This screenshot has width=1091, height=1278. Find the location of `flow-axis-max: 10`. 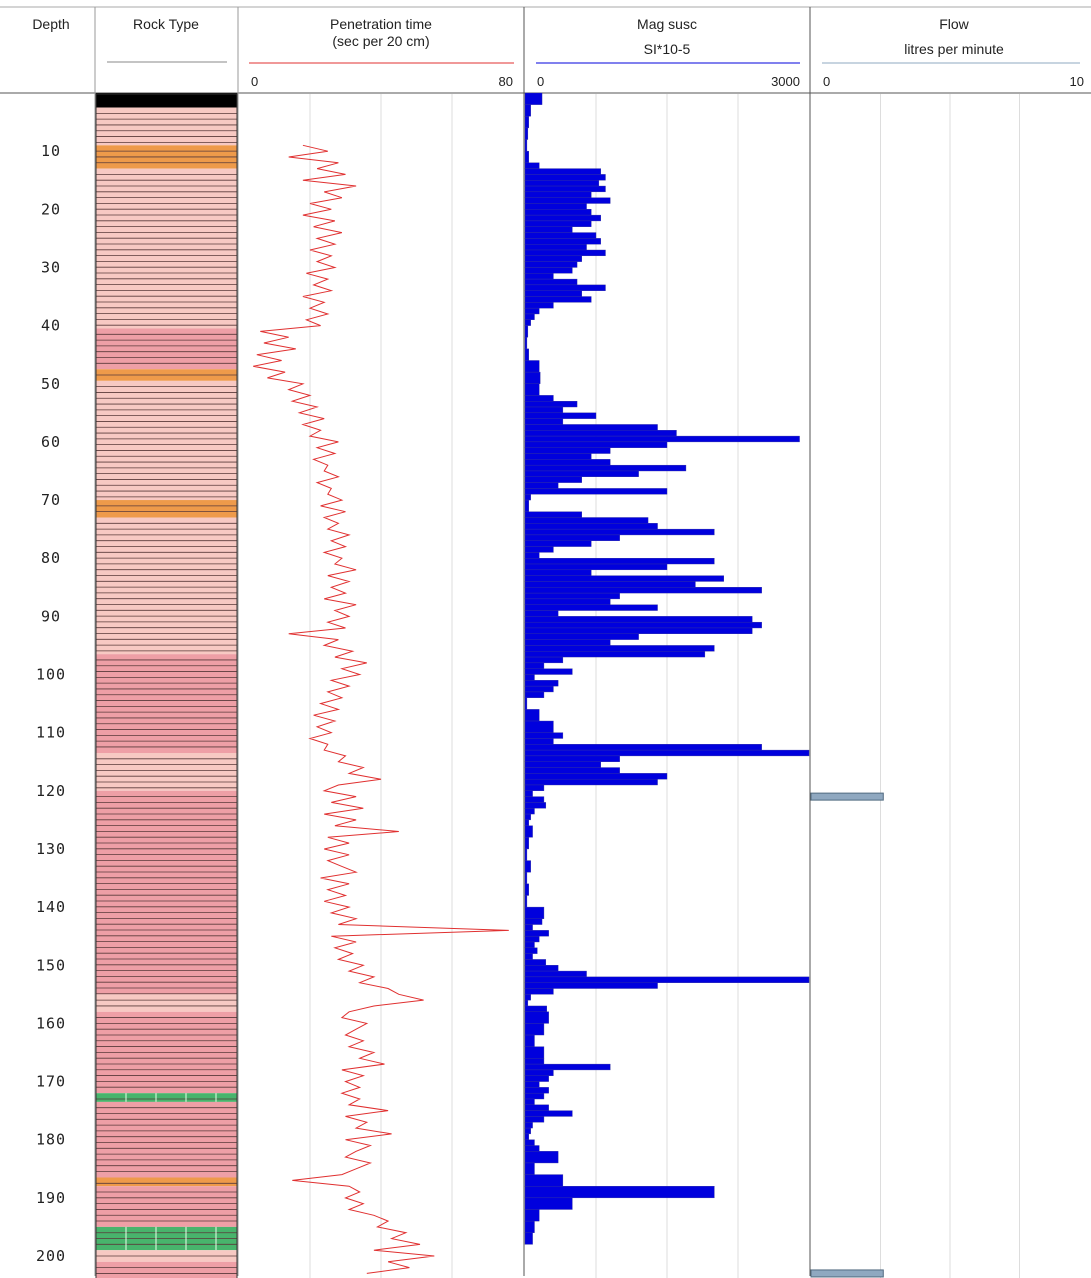

flow-axis-max: 10 is located at coordinates (1077, 81).